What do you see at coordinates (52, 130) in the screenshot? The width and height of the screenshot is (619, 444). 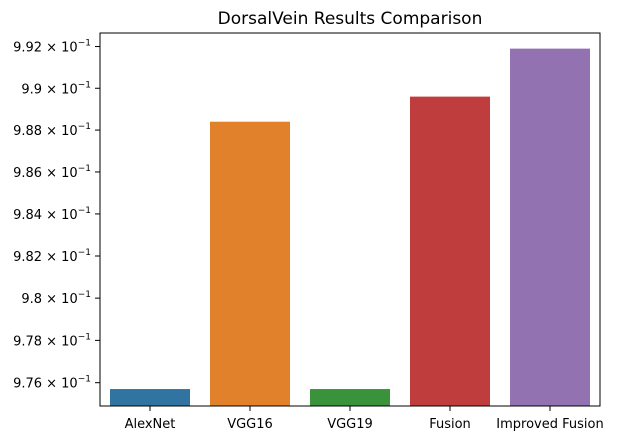 I see `y-tick-label: 9.88 × 10⁻¹` at bounding box center [52, 130].